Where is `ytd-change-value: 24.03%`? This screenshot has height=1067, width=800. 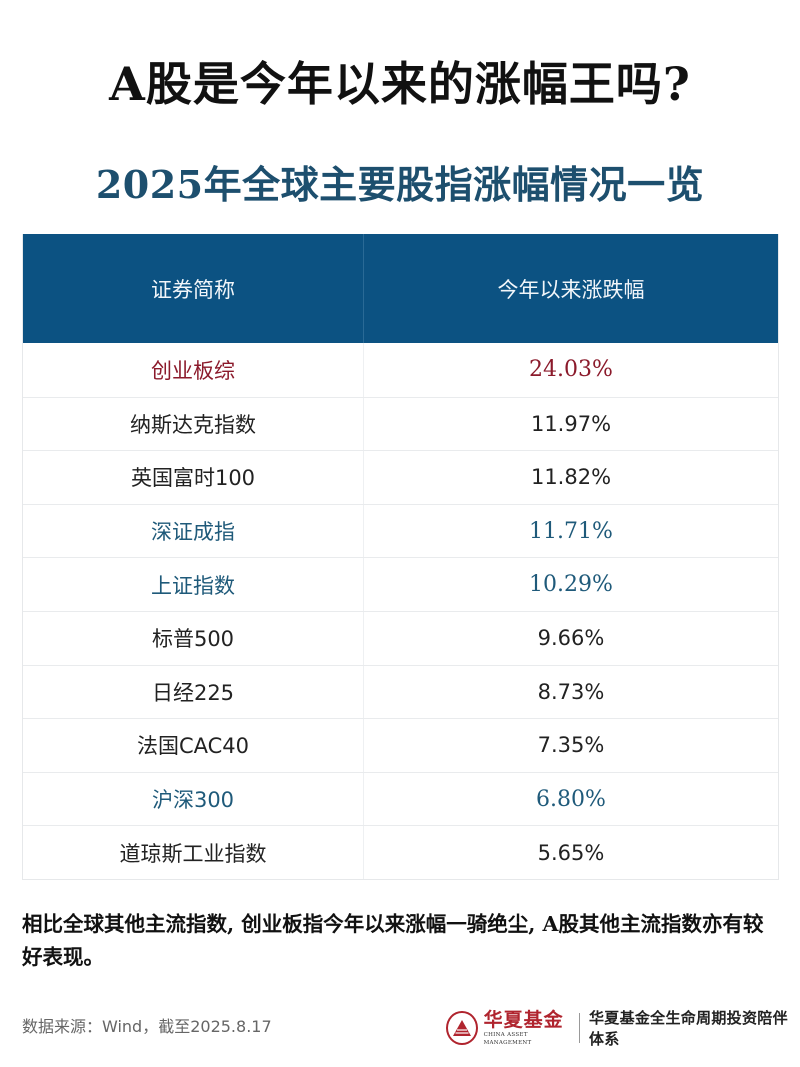 ytd-change-value: 24.03% is located at coordinates (571, 370).